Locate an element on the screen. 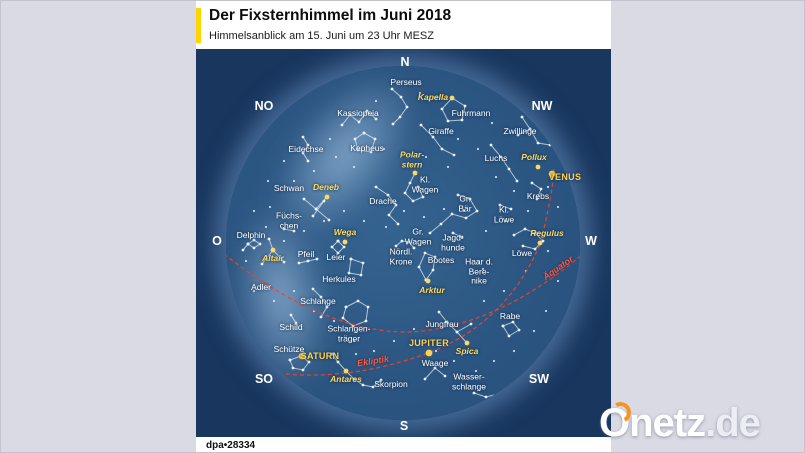 This screenshot has height=453, width=805. watermark-o-letter: O is located at coordinates (614, 423).